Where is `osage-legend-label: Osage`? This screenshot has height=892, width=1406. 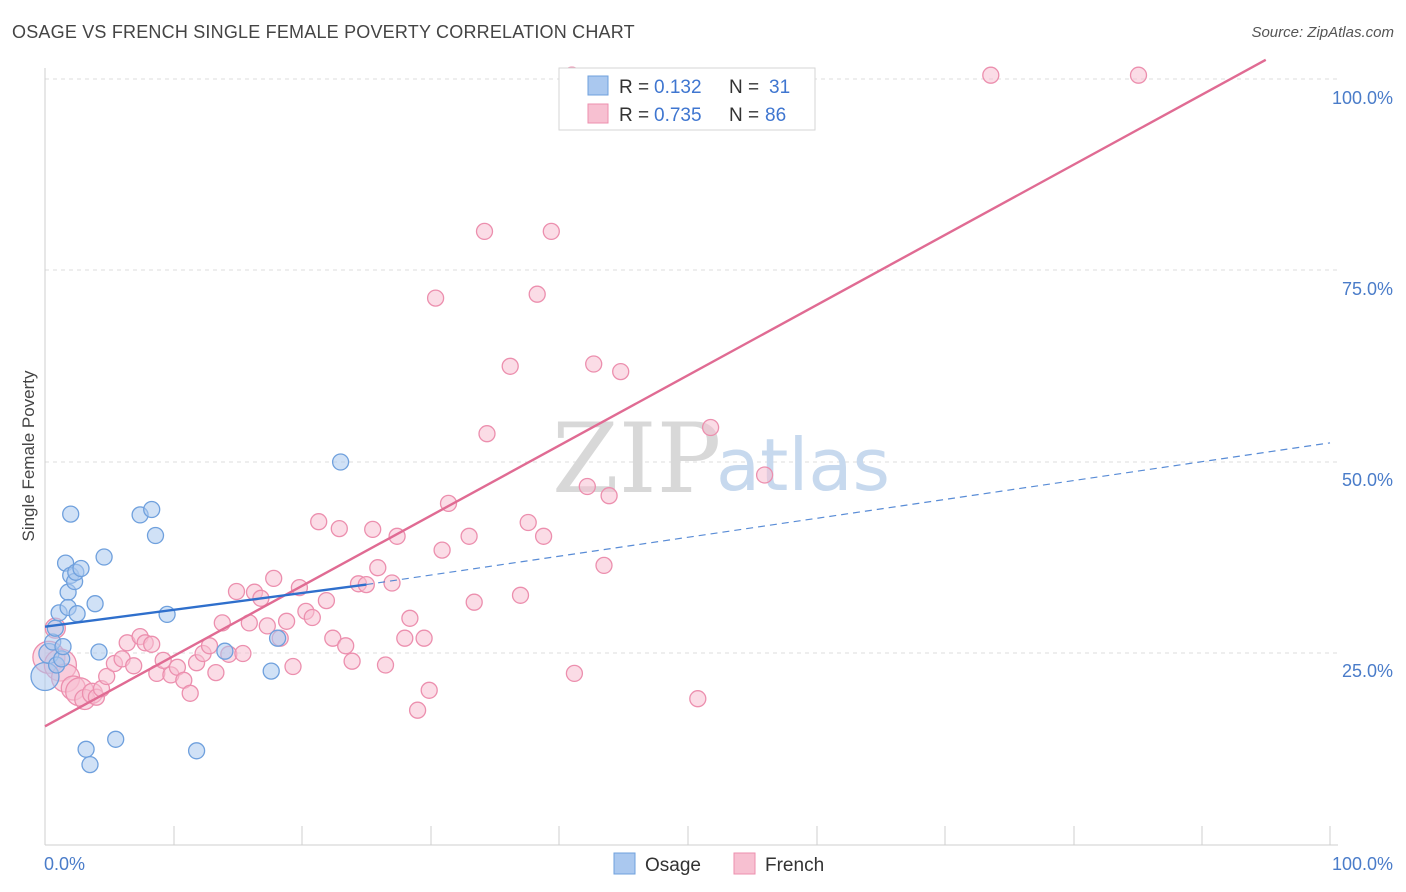
osage-legend-label: Osage is located at coordinates (673, 865).